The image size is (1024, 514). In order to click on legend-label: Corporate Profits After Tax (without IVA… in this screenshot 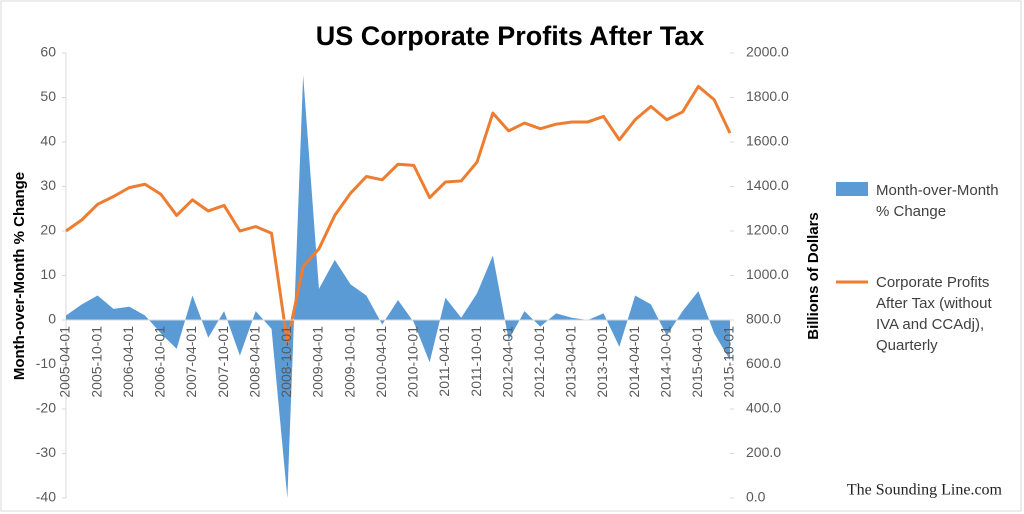, I will do `click(934, 314)`.